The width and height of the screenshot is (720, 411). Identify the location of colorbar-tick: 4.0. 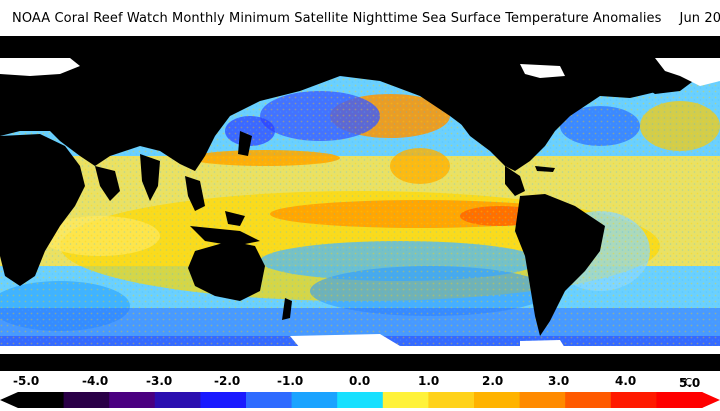
(626, 381).